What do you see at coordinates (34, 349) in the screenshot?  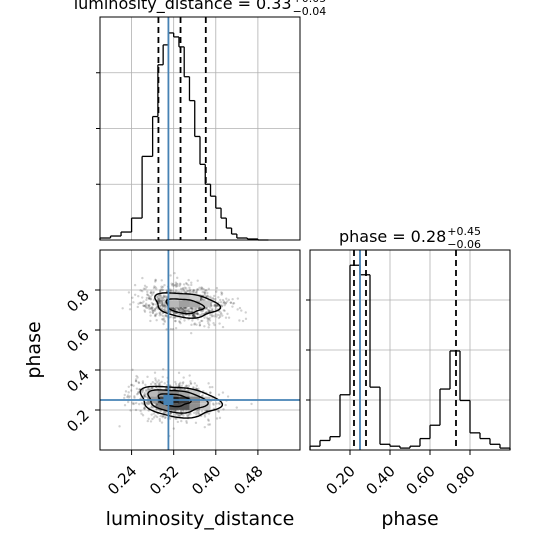 I see `y-axis-label: phase` at bounding box center [34, 349].